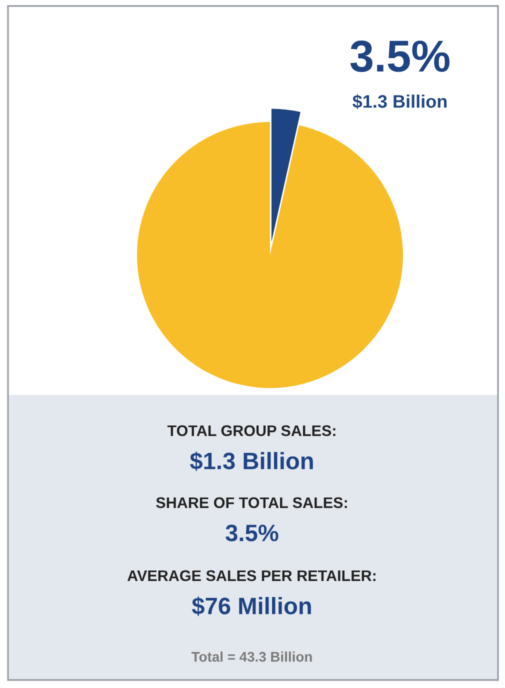  Describe the element at coordinates (251, 606) in the screenshot. I see `text: $76 Million` at that location.